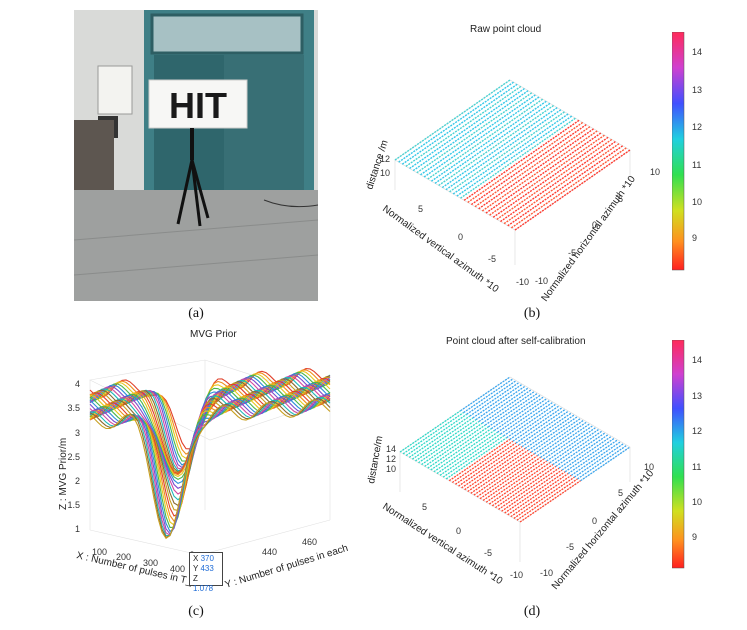 This screenshot has width=747, height=630. What do you see at coordinates (516, 575) in the screenshot?
I see `d-xtick: -10` at bounding box center [516, 575].